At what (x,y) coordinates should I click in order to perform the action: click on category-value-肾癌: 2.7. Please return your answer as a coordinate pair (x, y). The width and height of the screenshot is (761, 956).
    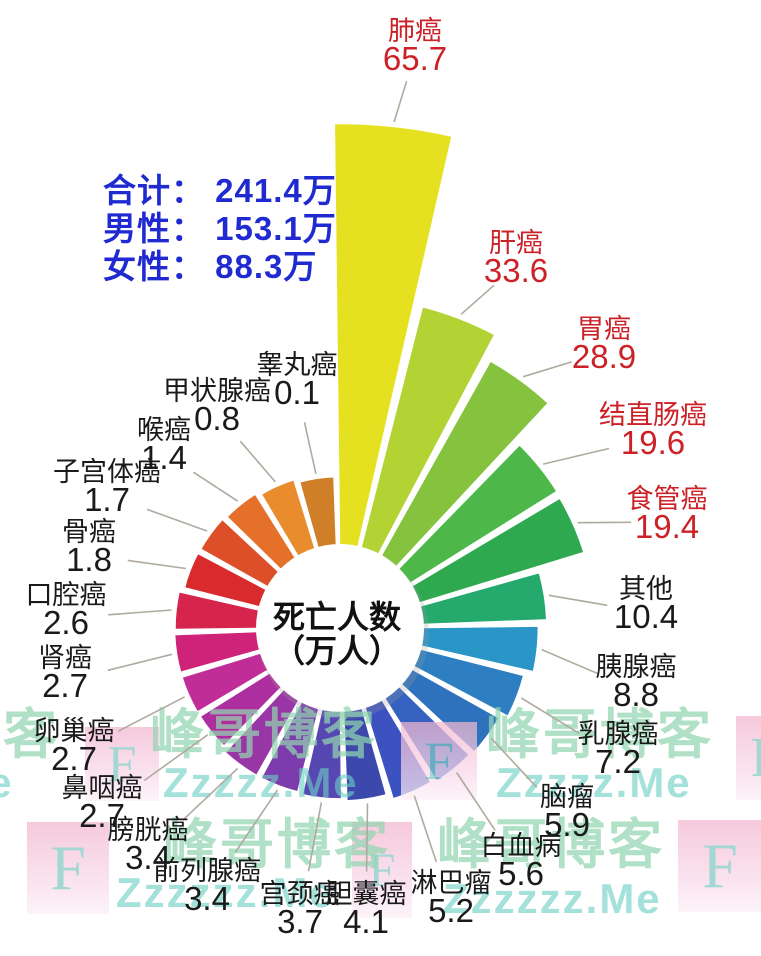
    Looking at the image, I should click on (65, 685).